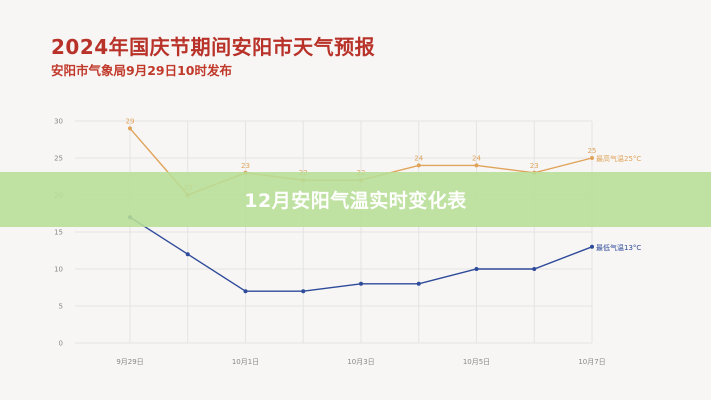  Describe the element at coordinates (591, 362) in the screenshot. I see `x-tick-label: 10月7日` at that location.